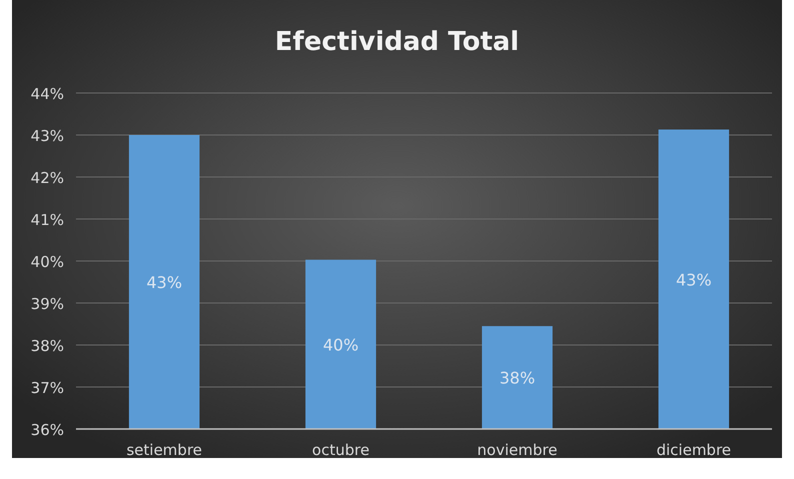  Describe the element at coordinates (47, 388) in the screenshot. I see `y-tick-label: 37%` at that location.